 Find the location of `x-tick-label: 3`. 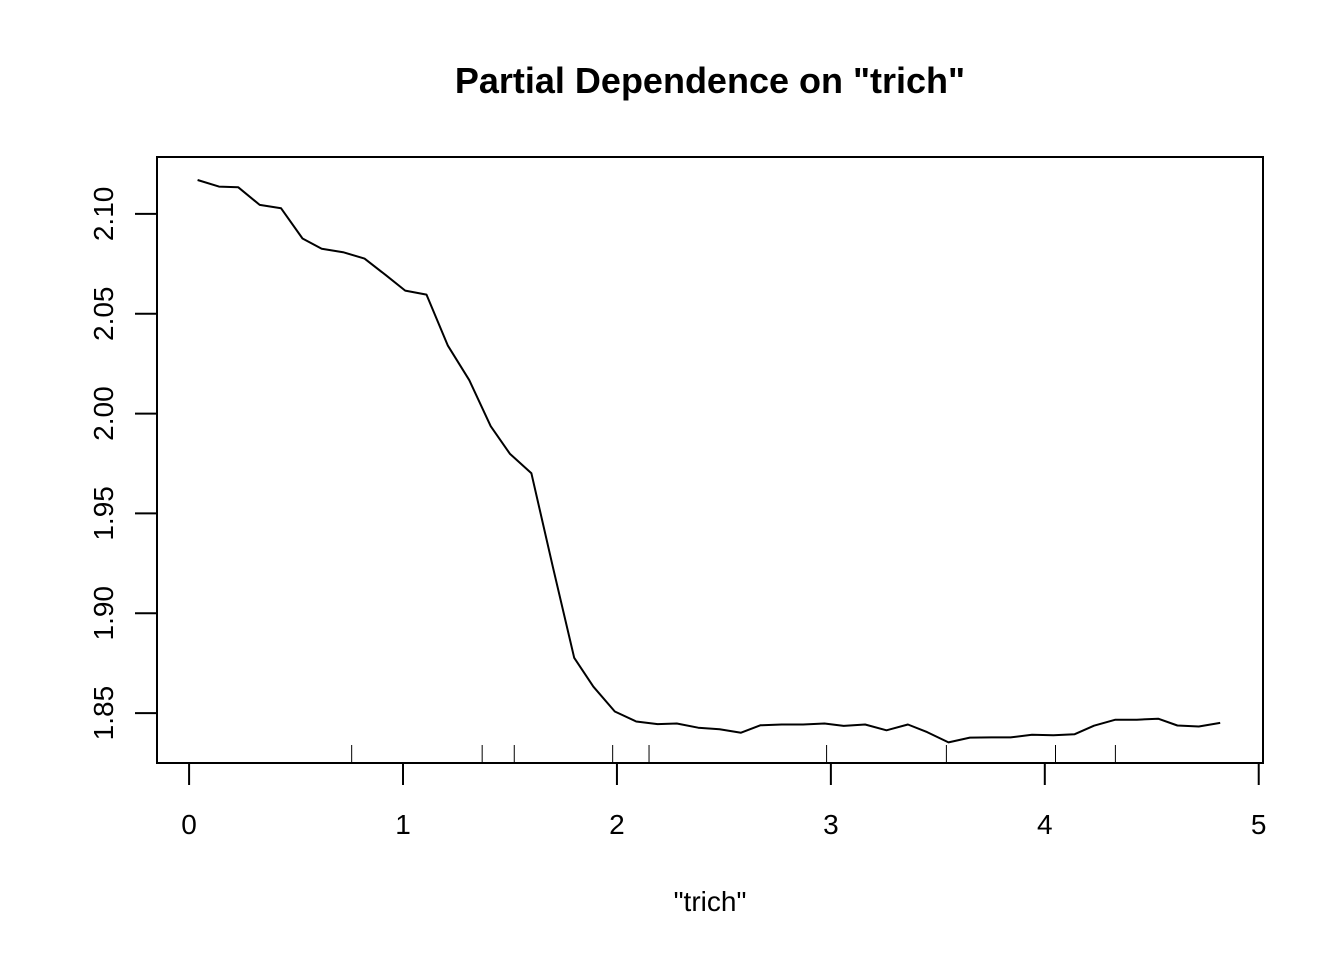

x-tick-label: 3 is located at coordinates (831, 824).